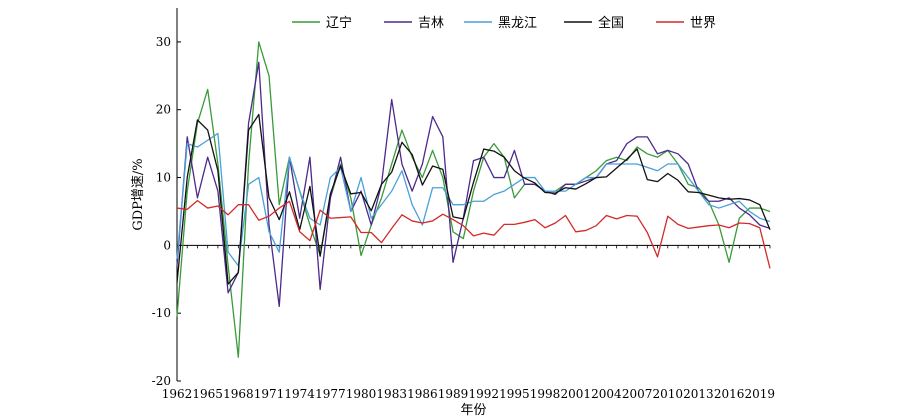 This screenshot has height=419, width=900. Describe the element at coordinates (330, 394) in the screenshot. I see `x-tick-label: 1977` at that location.